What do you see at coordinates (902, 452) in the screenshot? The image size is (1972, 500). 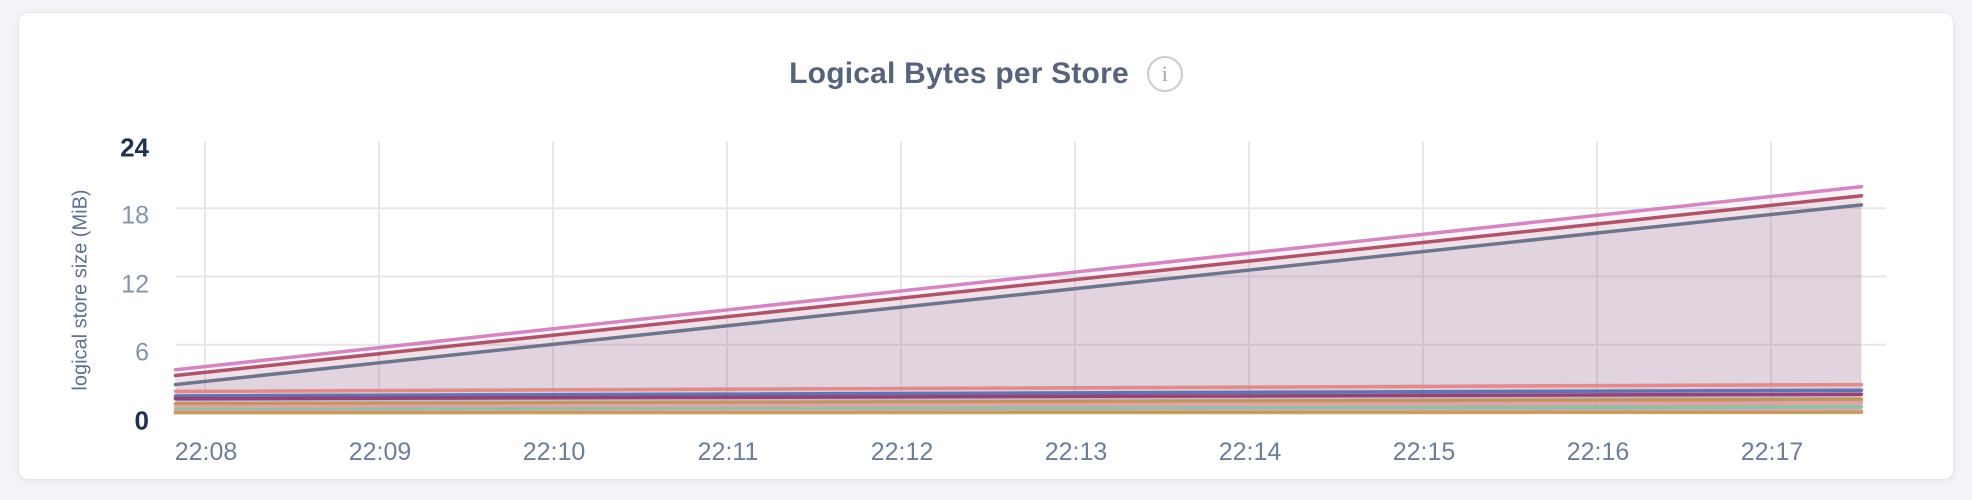 I see `x-tick-label: 22:12` at bounding box center [902, 452].